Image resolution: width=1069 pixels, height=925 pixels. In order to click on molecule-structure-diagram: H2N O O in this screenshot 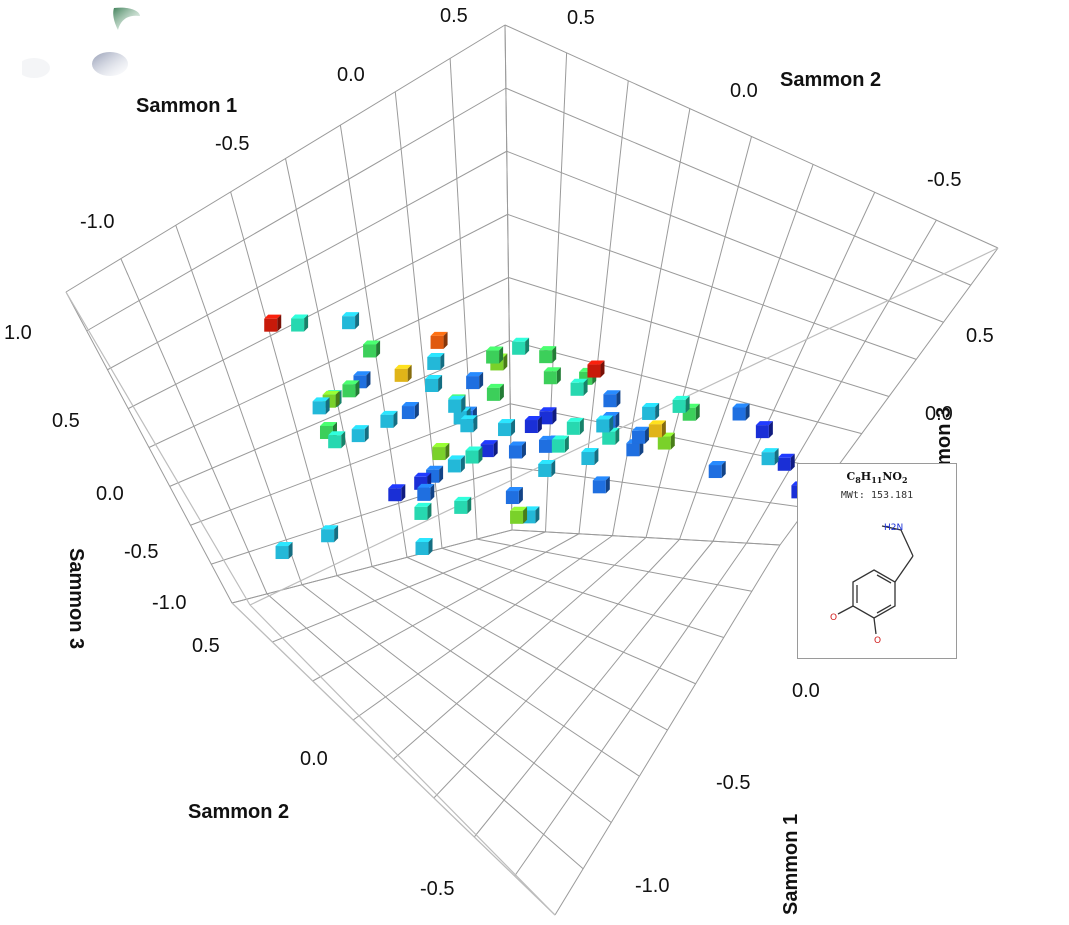, I will do `click(872, 584)`.